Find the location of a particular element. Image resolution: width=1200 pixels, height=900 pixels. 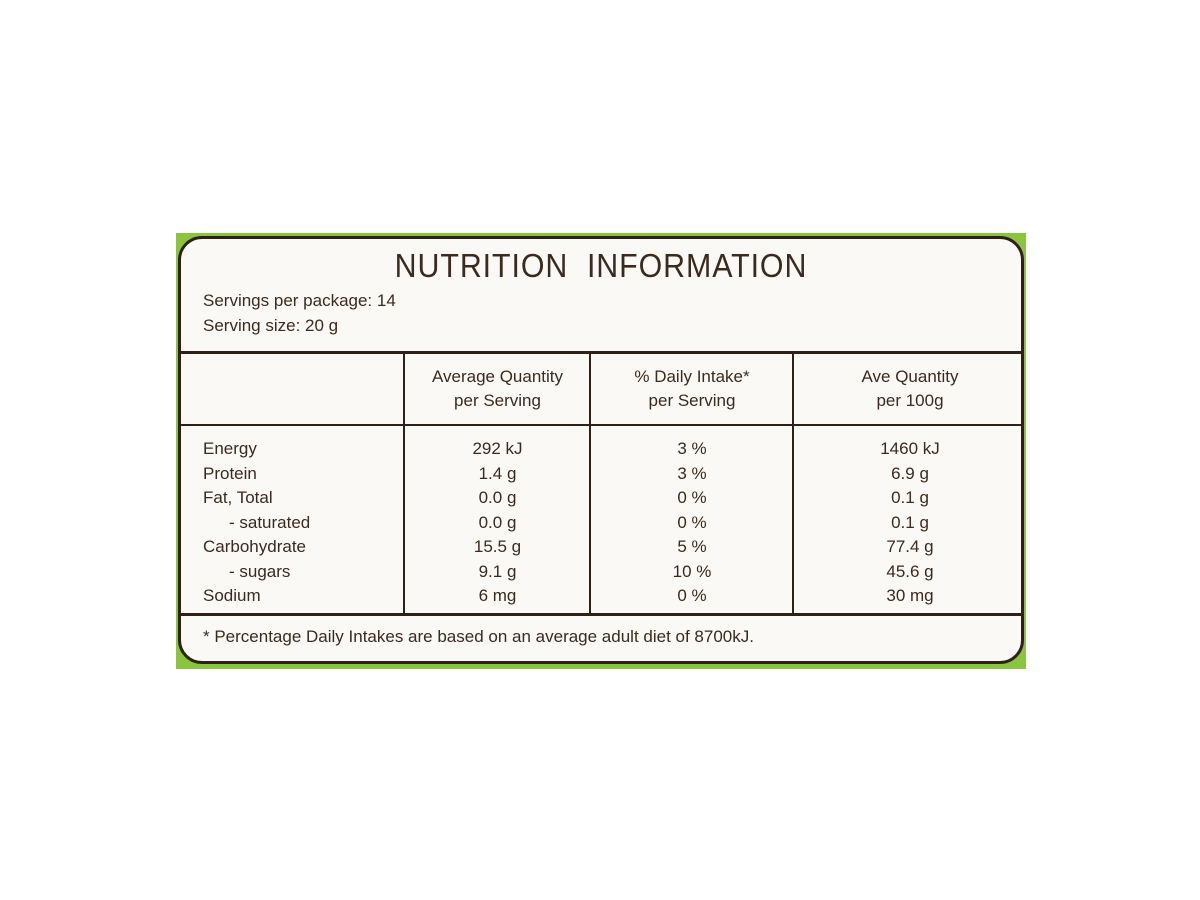

header-daily-line2: per Serving is located at coordinates (692, 400).